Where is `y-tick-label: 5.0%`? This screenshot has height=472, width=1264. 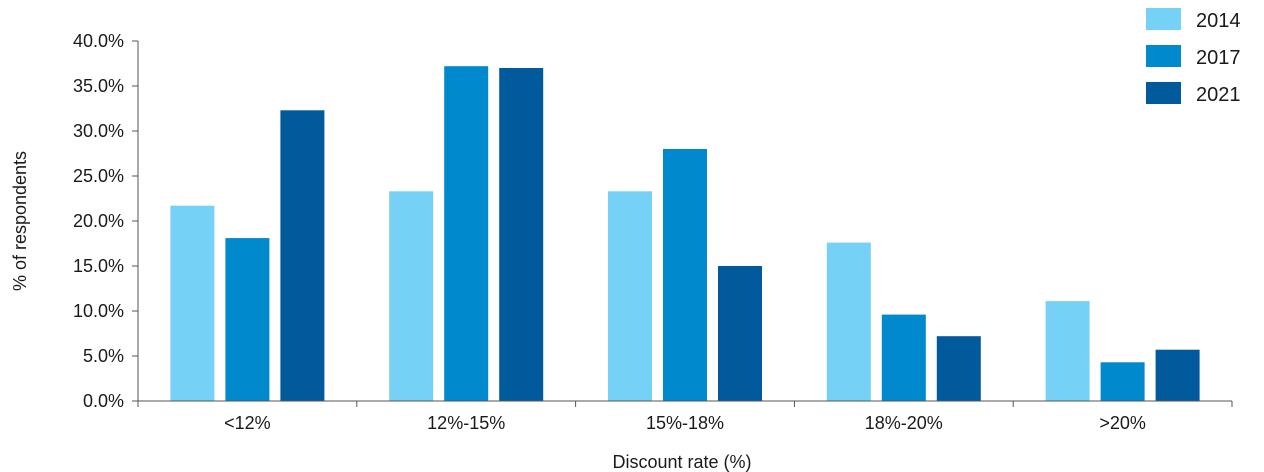
y-tick-label: 5.0% is located at coordinates (103, 356).